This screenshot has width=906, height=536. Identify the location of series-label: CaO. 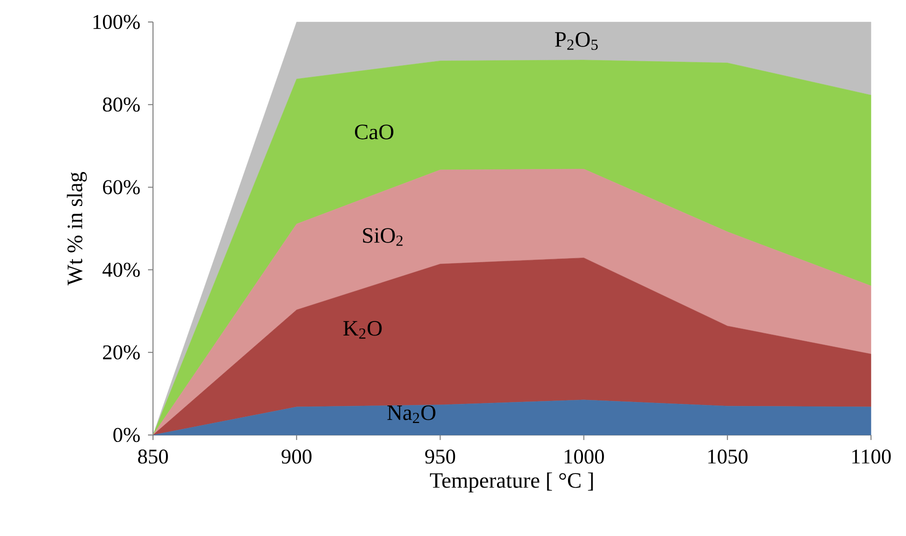
(374, 132).